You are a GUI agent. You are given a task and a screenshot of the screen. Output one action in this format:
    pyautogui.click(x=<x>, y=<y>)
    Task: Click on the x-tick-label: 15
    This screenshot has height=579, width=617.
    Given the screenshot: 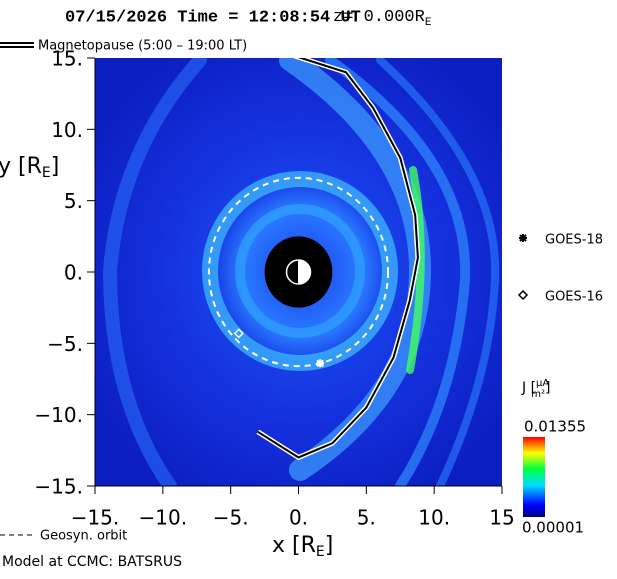 What is the action you would take?
    pyautogui.click(x=501, y=518)
    